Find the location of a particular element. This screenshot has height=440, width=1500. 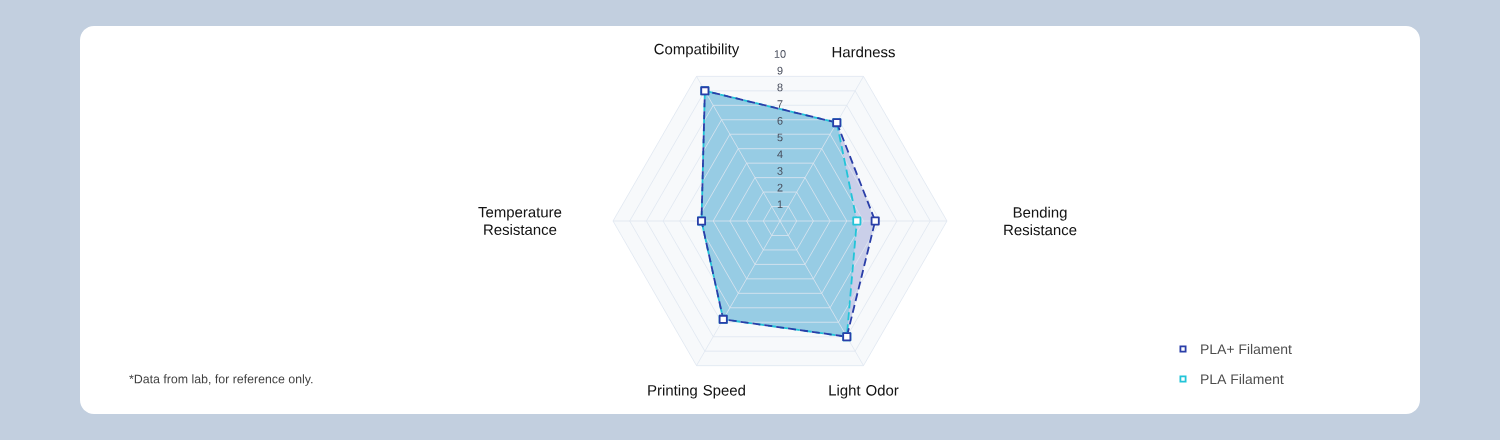

spoke-label: Printing Speed is located at coordinates (696, 391).